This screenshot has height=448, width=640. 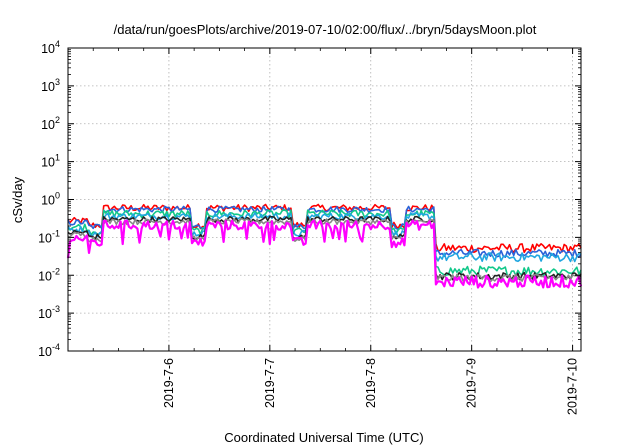 I want to click on x-tick-label: 2019-7-9, so click(x=472, y=383).